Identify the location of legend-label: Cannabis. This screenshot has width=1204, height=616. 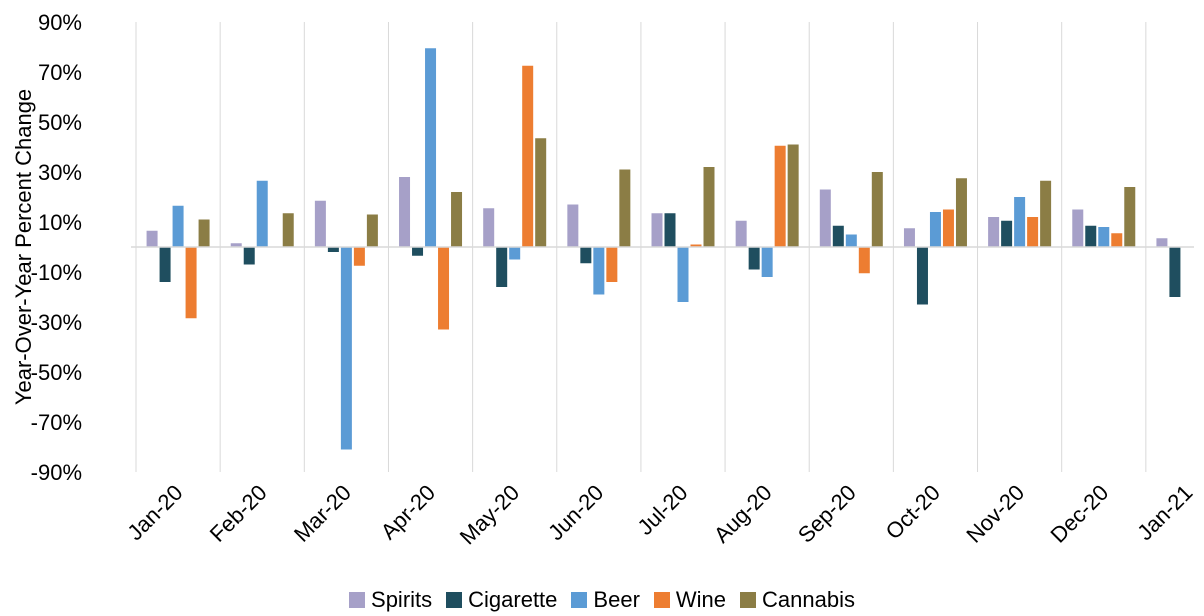
(808, 599).